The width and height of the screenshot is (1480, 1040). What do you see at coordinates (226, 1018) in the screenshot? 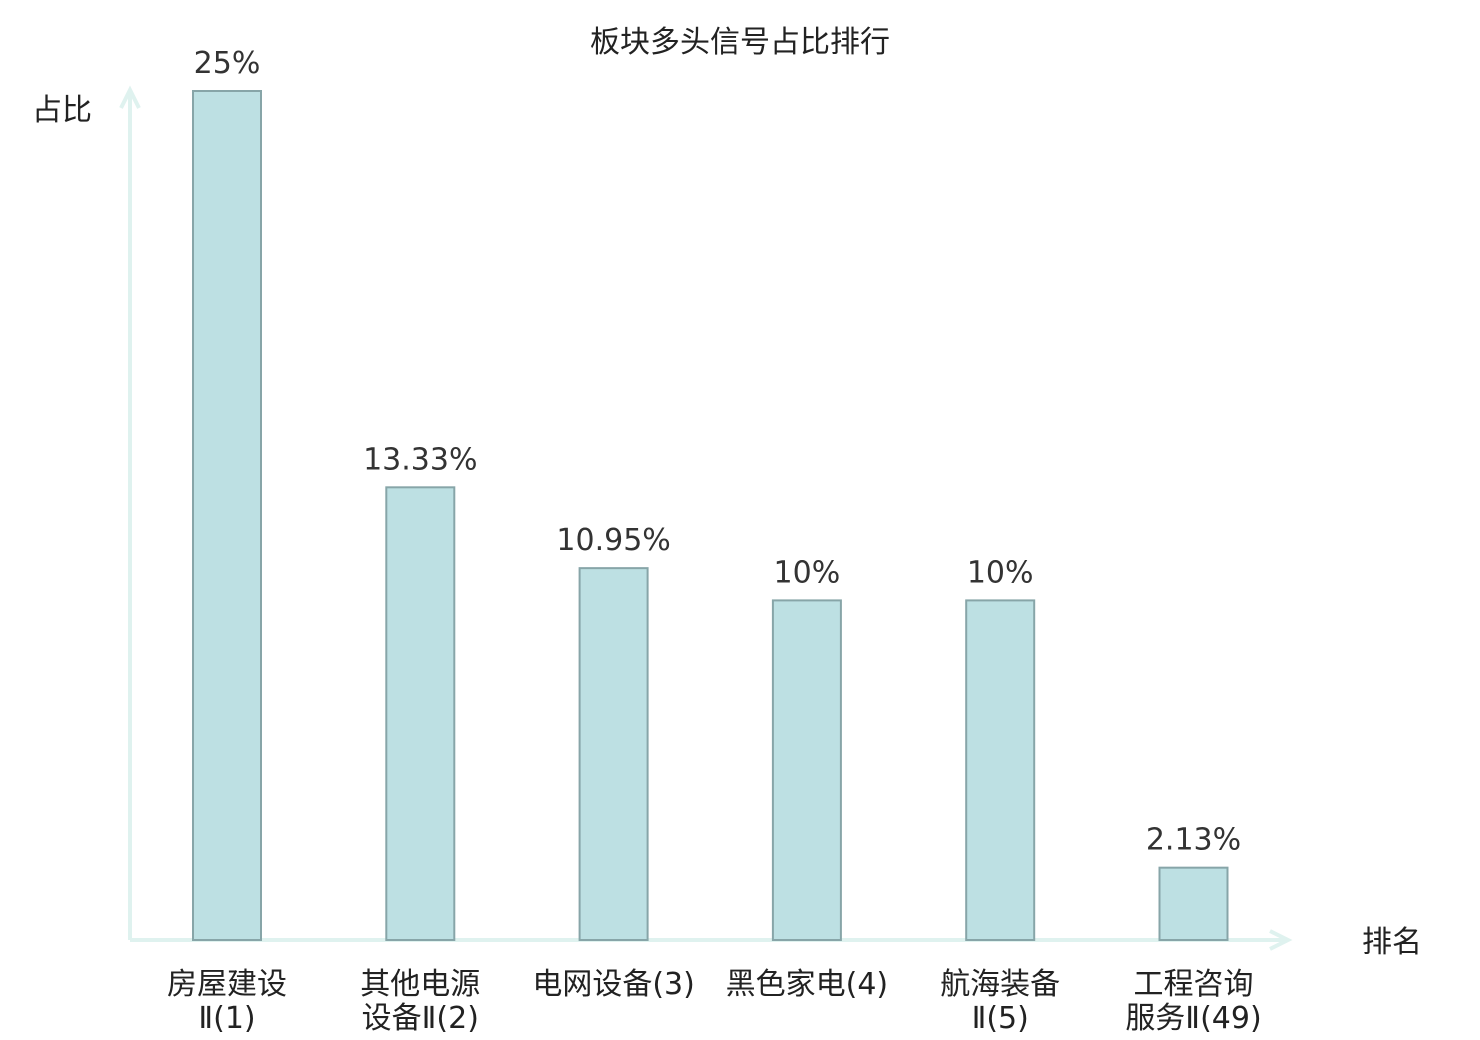
I see `category-label-line: Ⅱ(1)` at bounding box center [226, 1018].